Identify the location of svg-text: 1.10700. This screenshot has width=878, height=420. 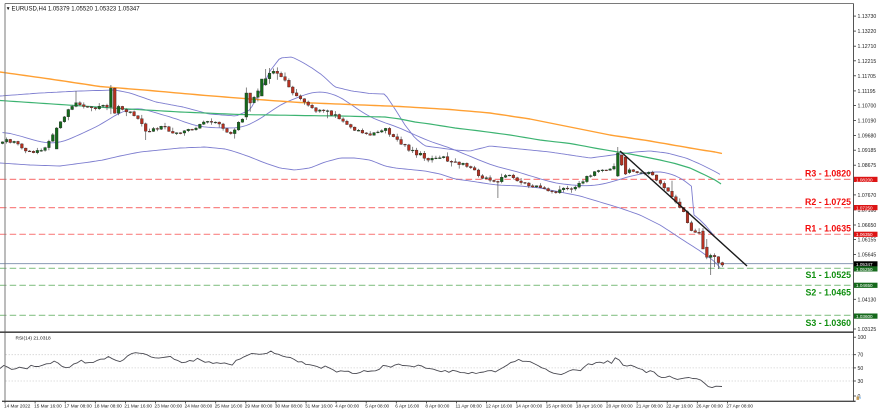
(867, 107).